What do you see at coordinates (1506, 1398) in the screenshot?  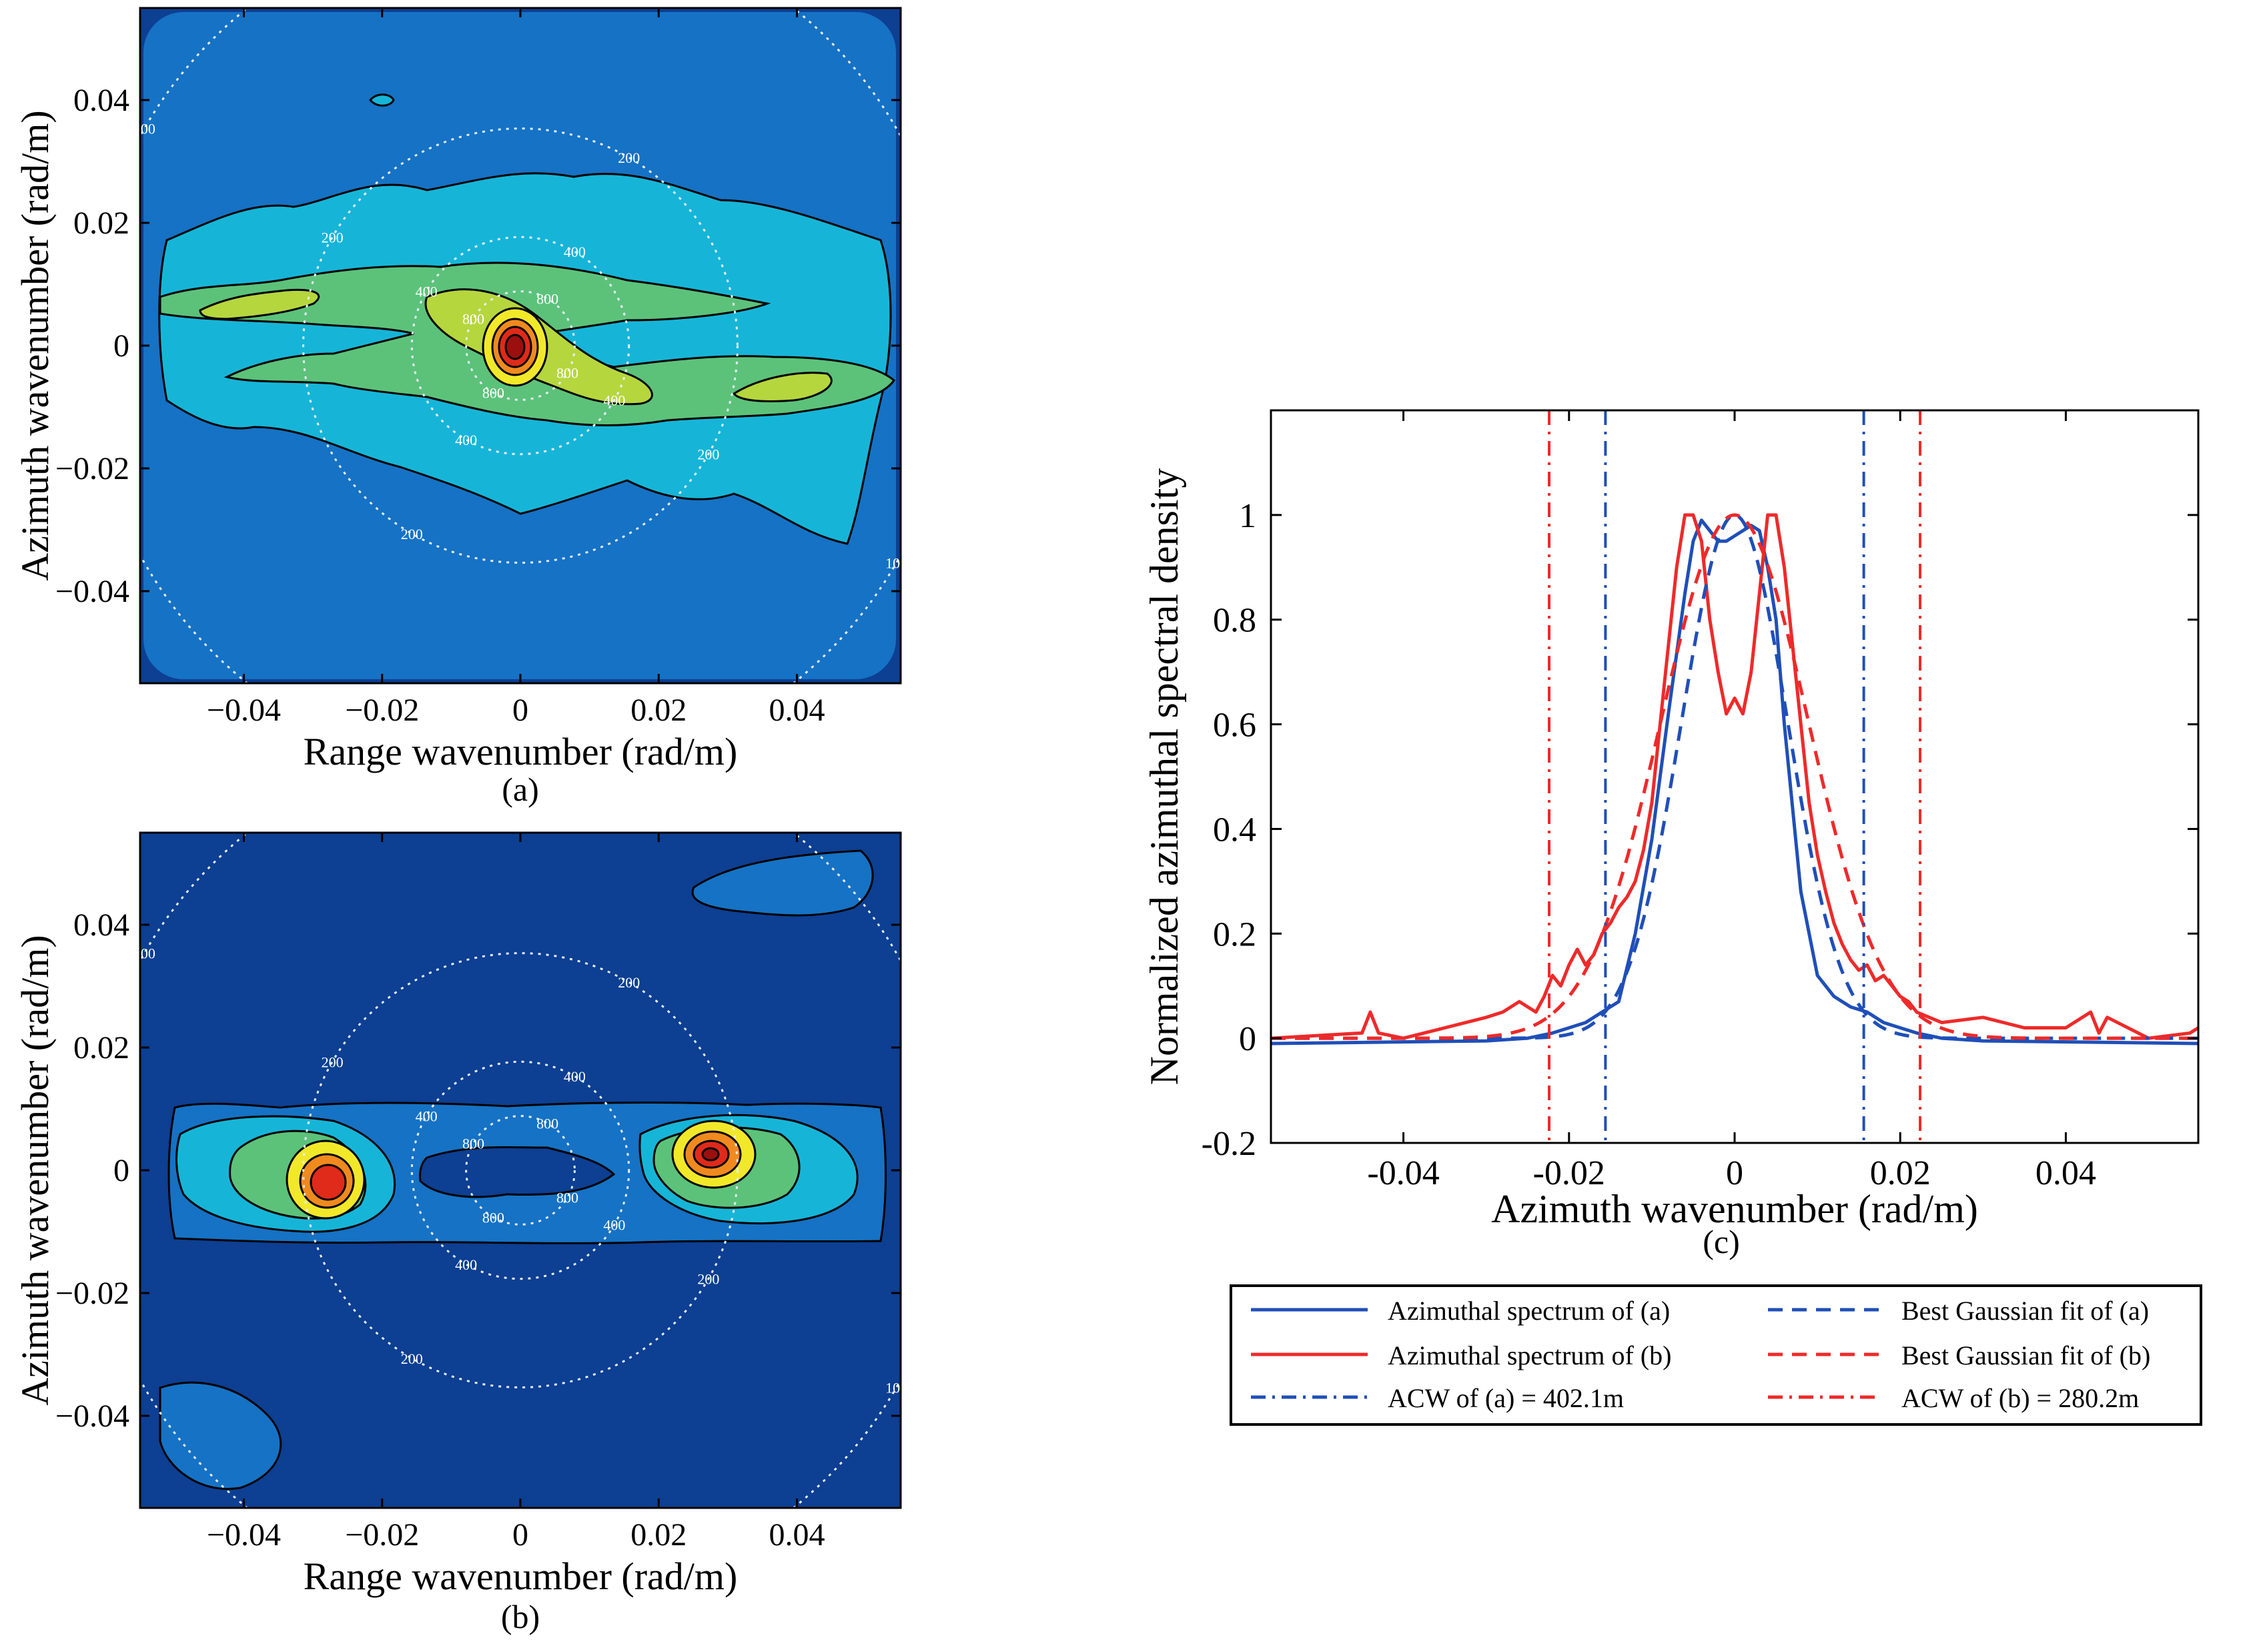 I see `legend-label-acw-a: ACW of (a) = 402.1m` at bounding box center [1506, 1398].